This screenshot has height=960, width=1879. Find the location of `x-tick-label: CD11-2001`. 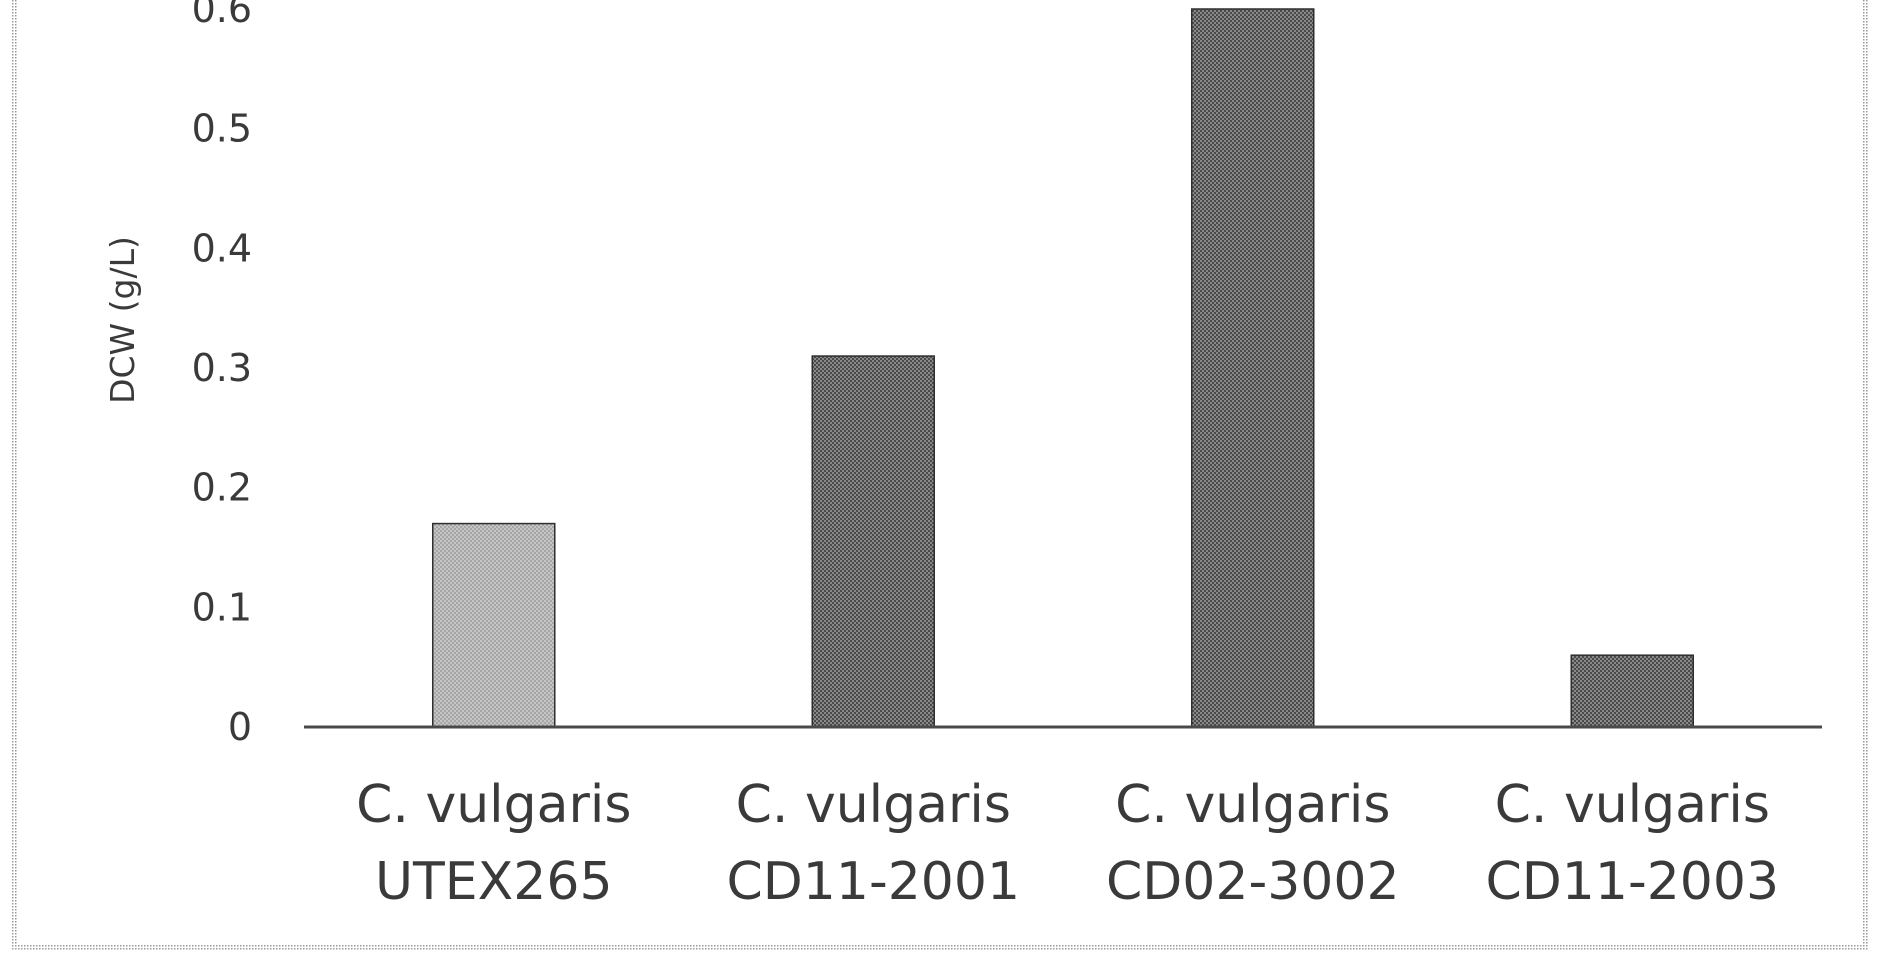

x-tick-label: CD11-2001 is located at coordinates (873, 882).